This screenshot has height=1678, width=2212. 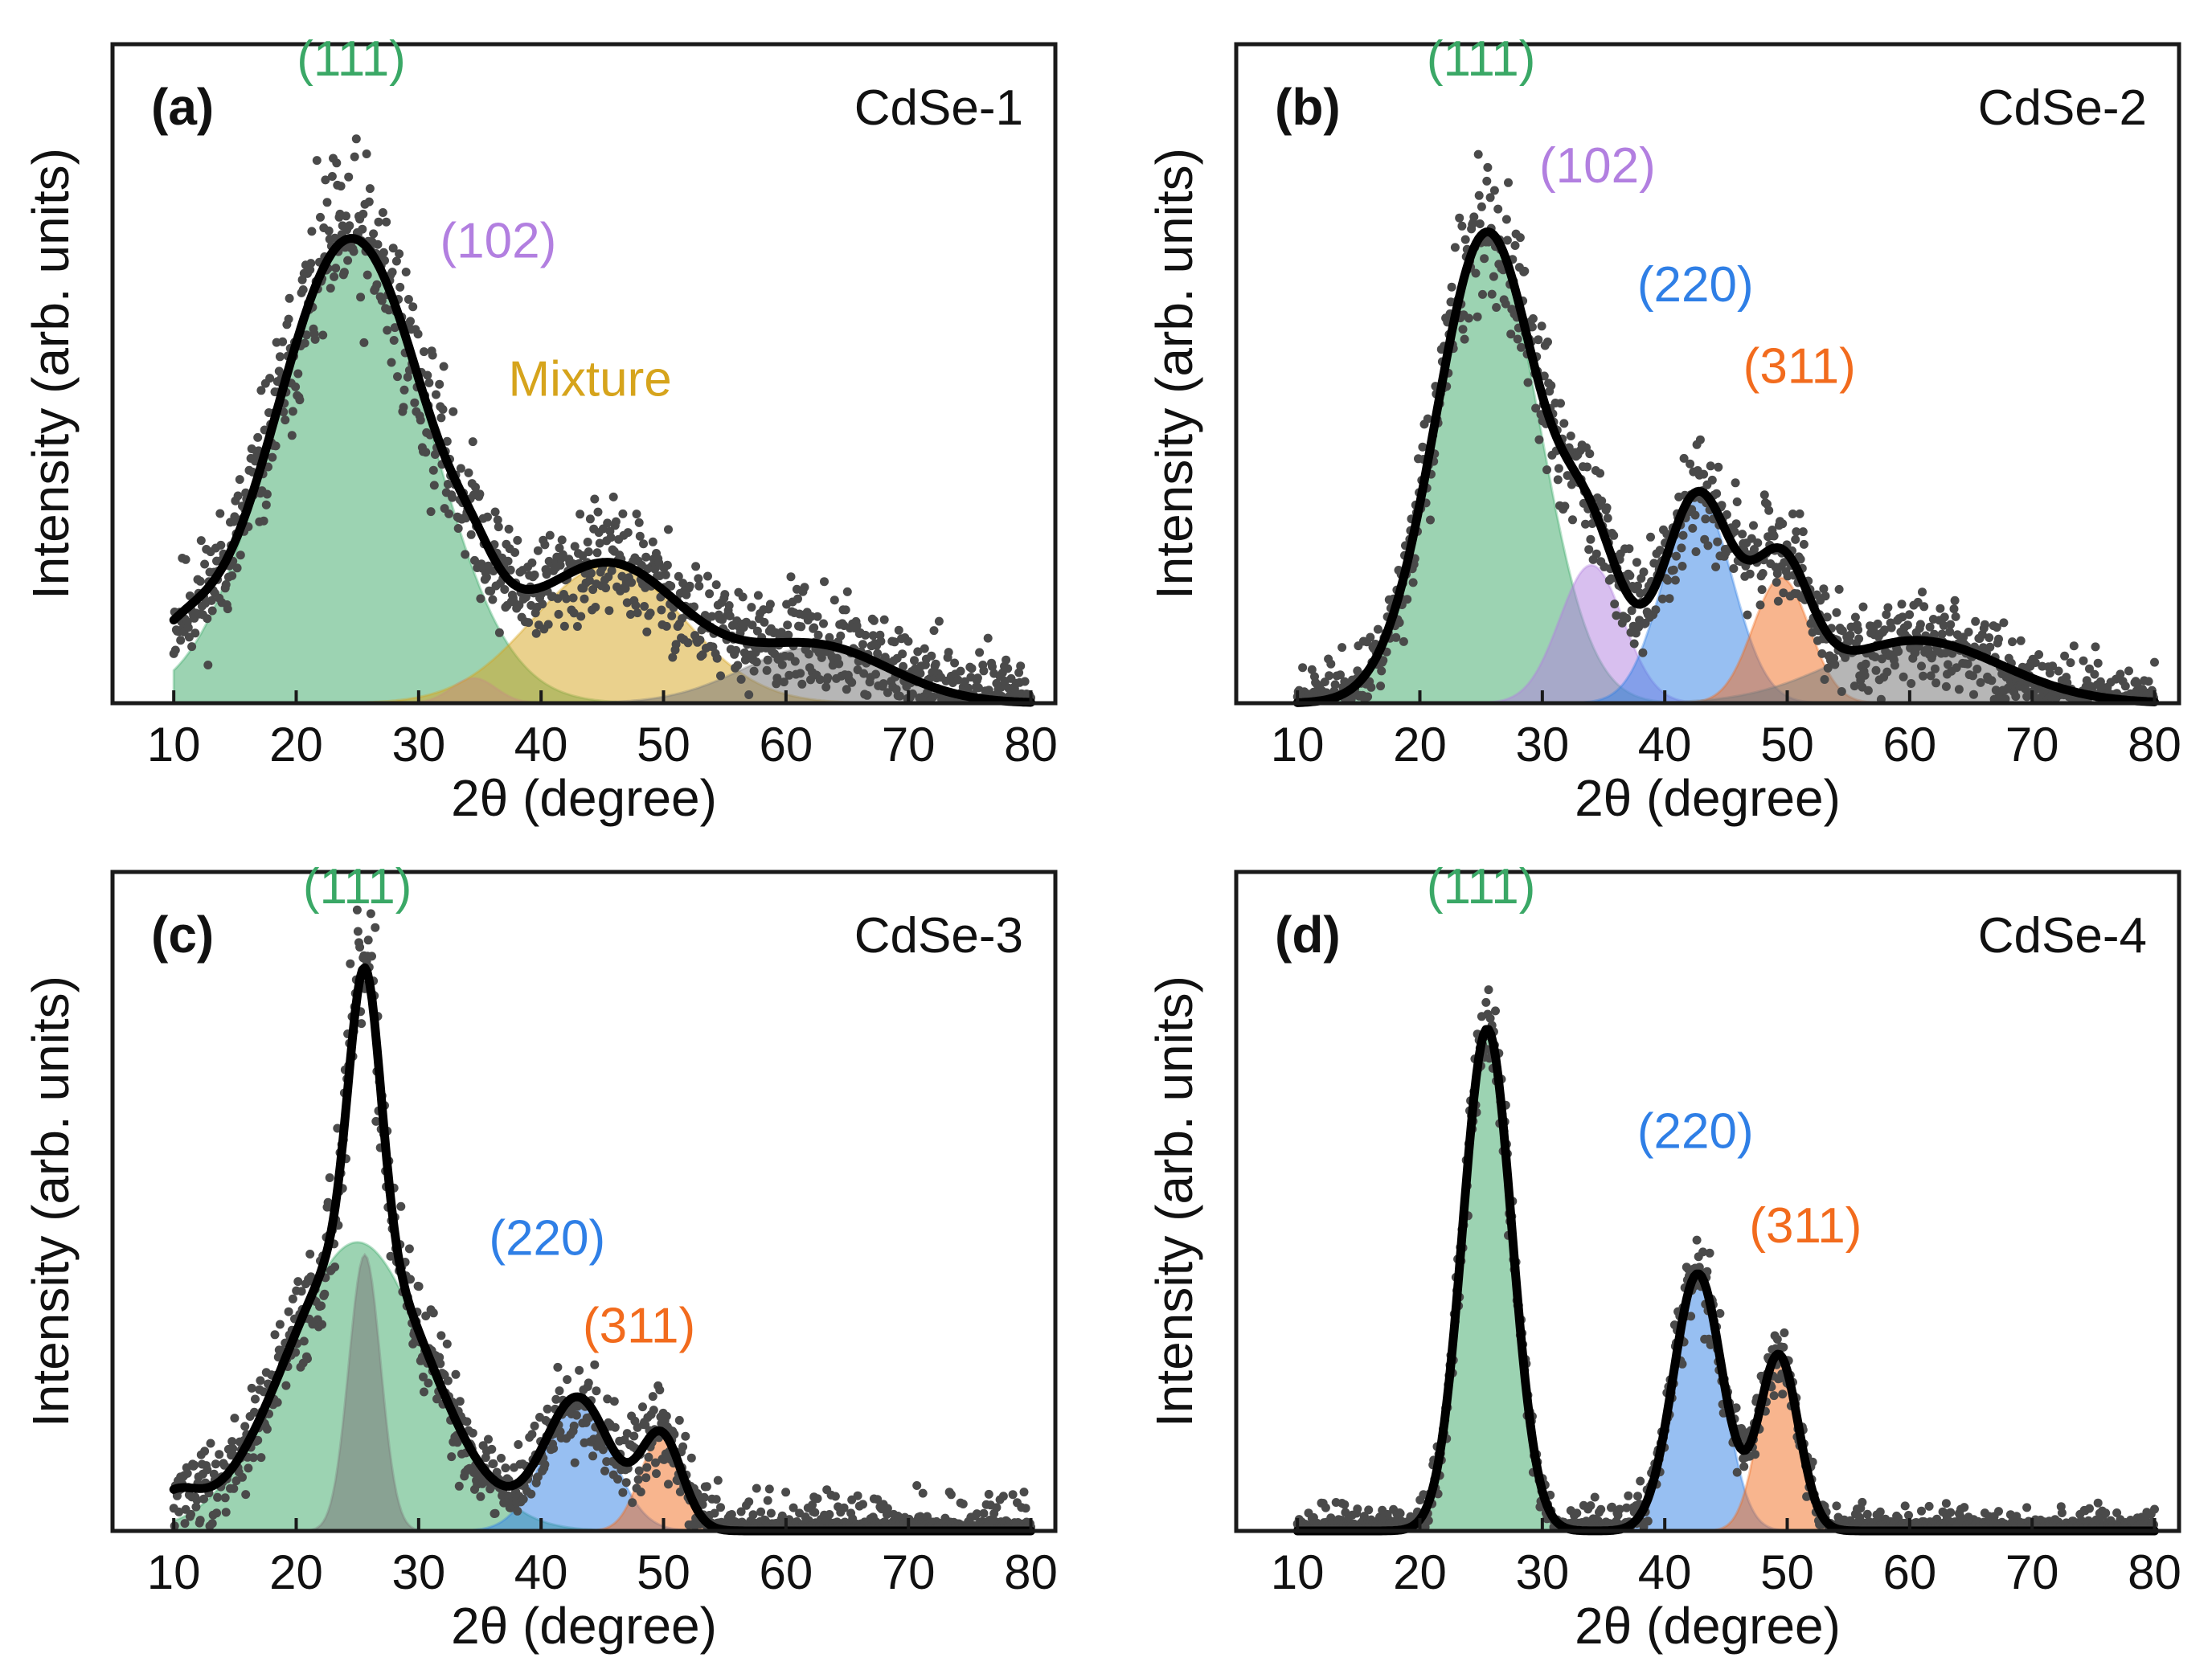 I want to click on panel-letter: (c), so click(x=182, y=935).